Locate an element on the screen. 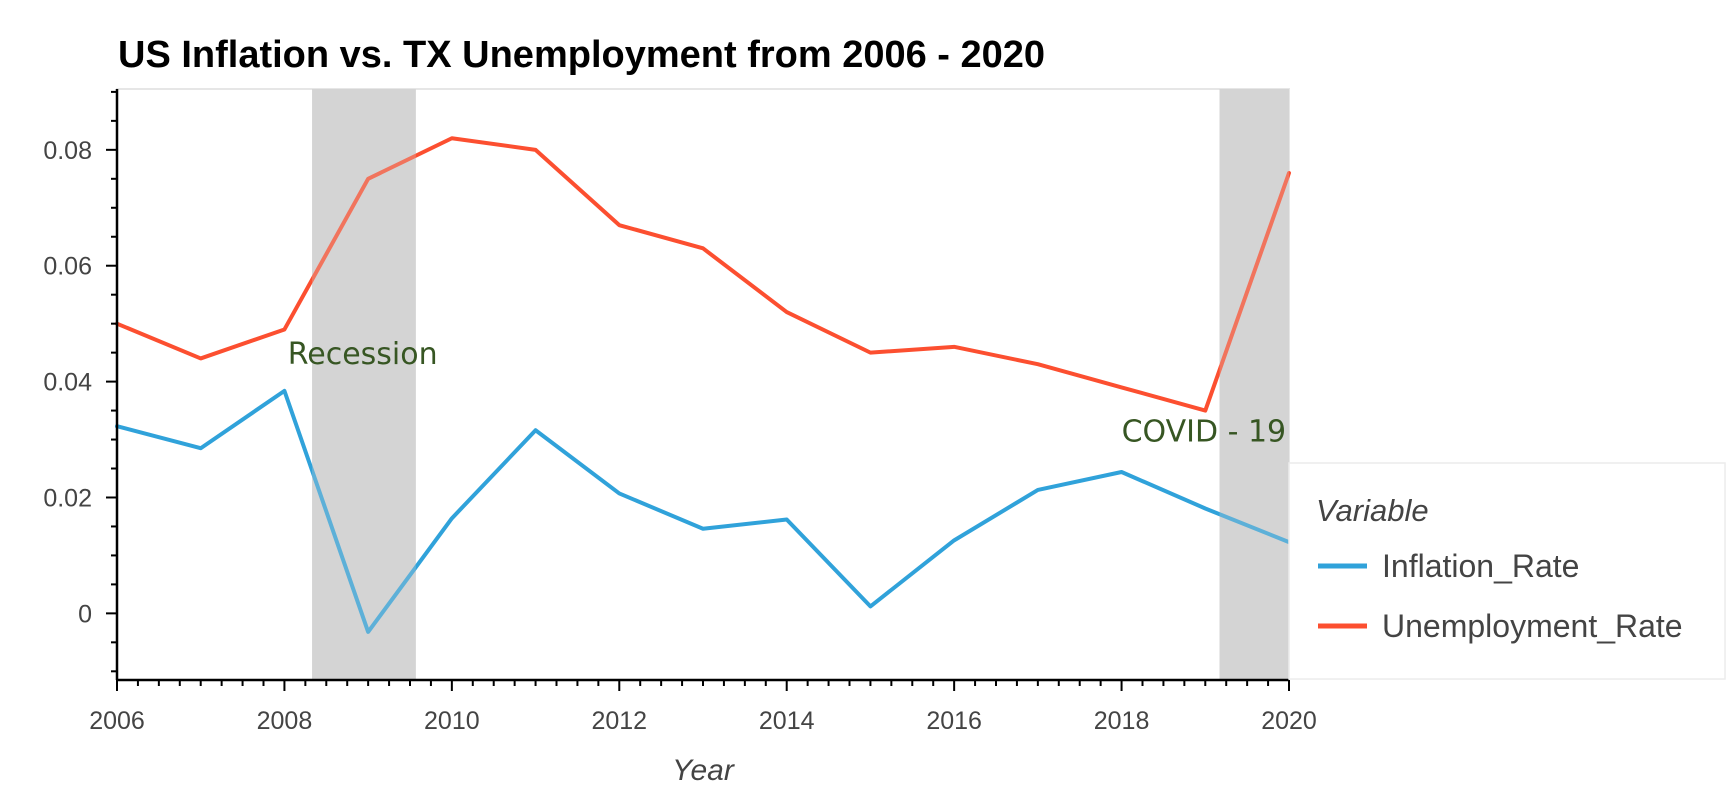  x-tick-label: 2010 is located at coordinates (452, 721).